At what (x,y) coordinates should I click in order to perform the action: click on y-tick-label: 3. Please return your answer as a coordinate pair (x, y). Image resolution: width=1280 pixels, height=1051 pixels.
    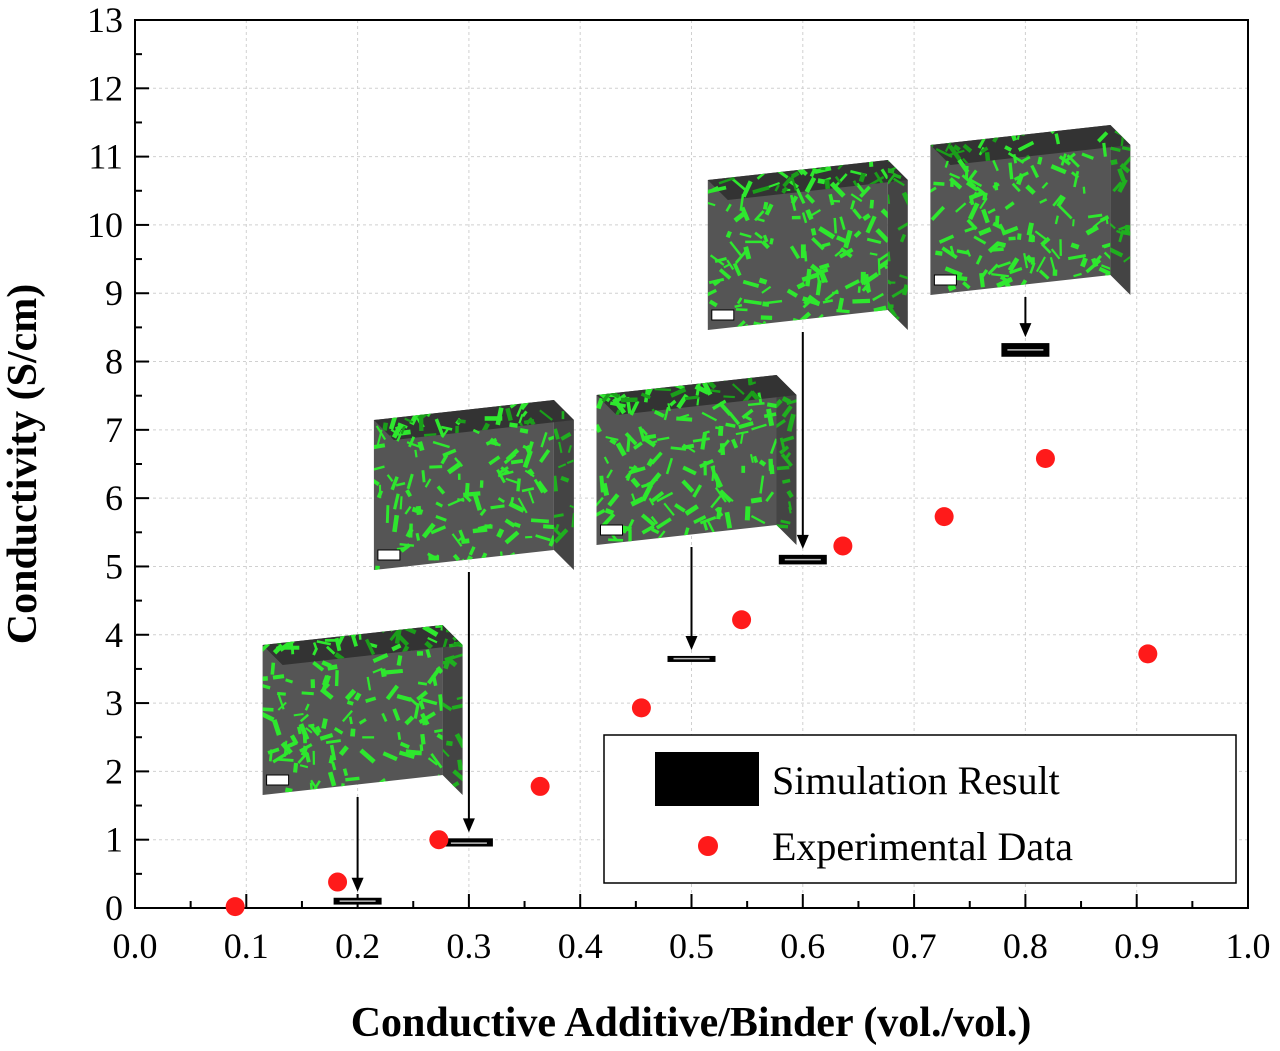
    Looking at the image, I should click on (114, 703).